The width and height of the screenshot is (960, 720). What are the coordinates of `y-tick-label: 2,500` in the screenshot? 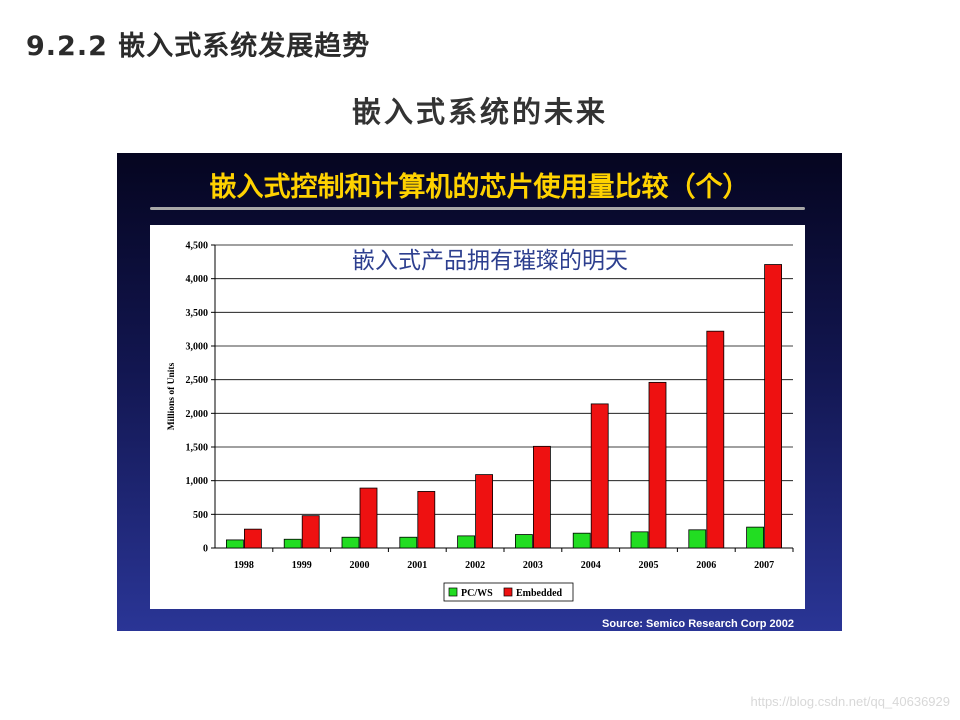 It's located at (197, 380).